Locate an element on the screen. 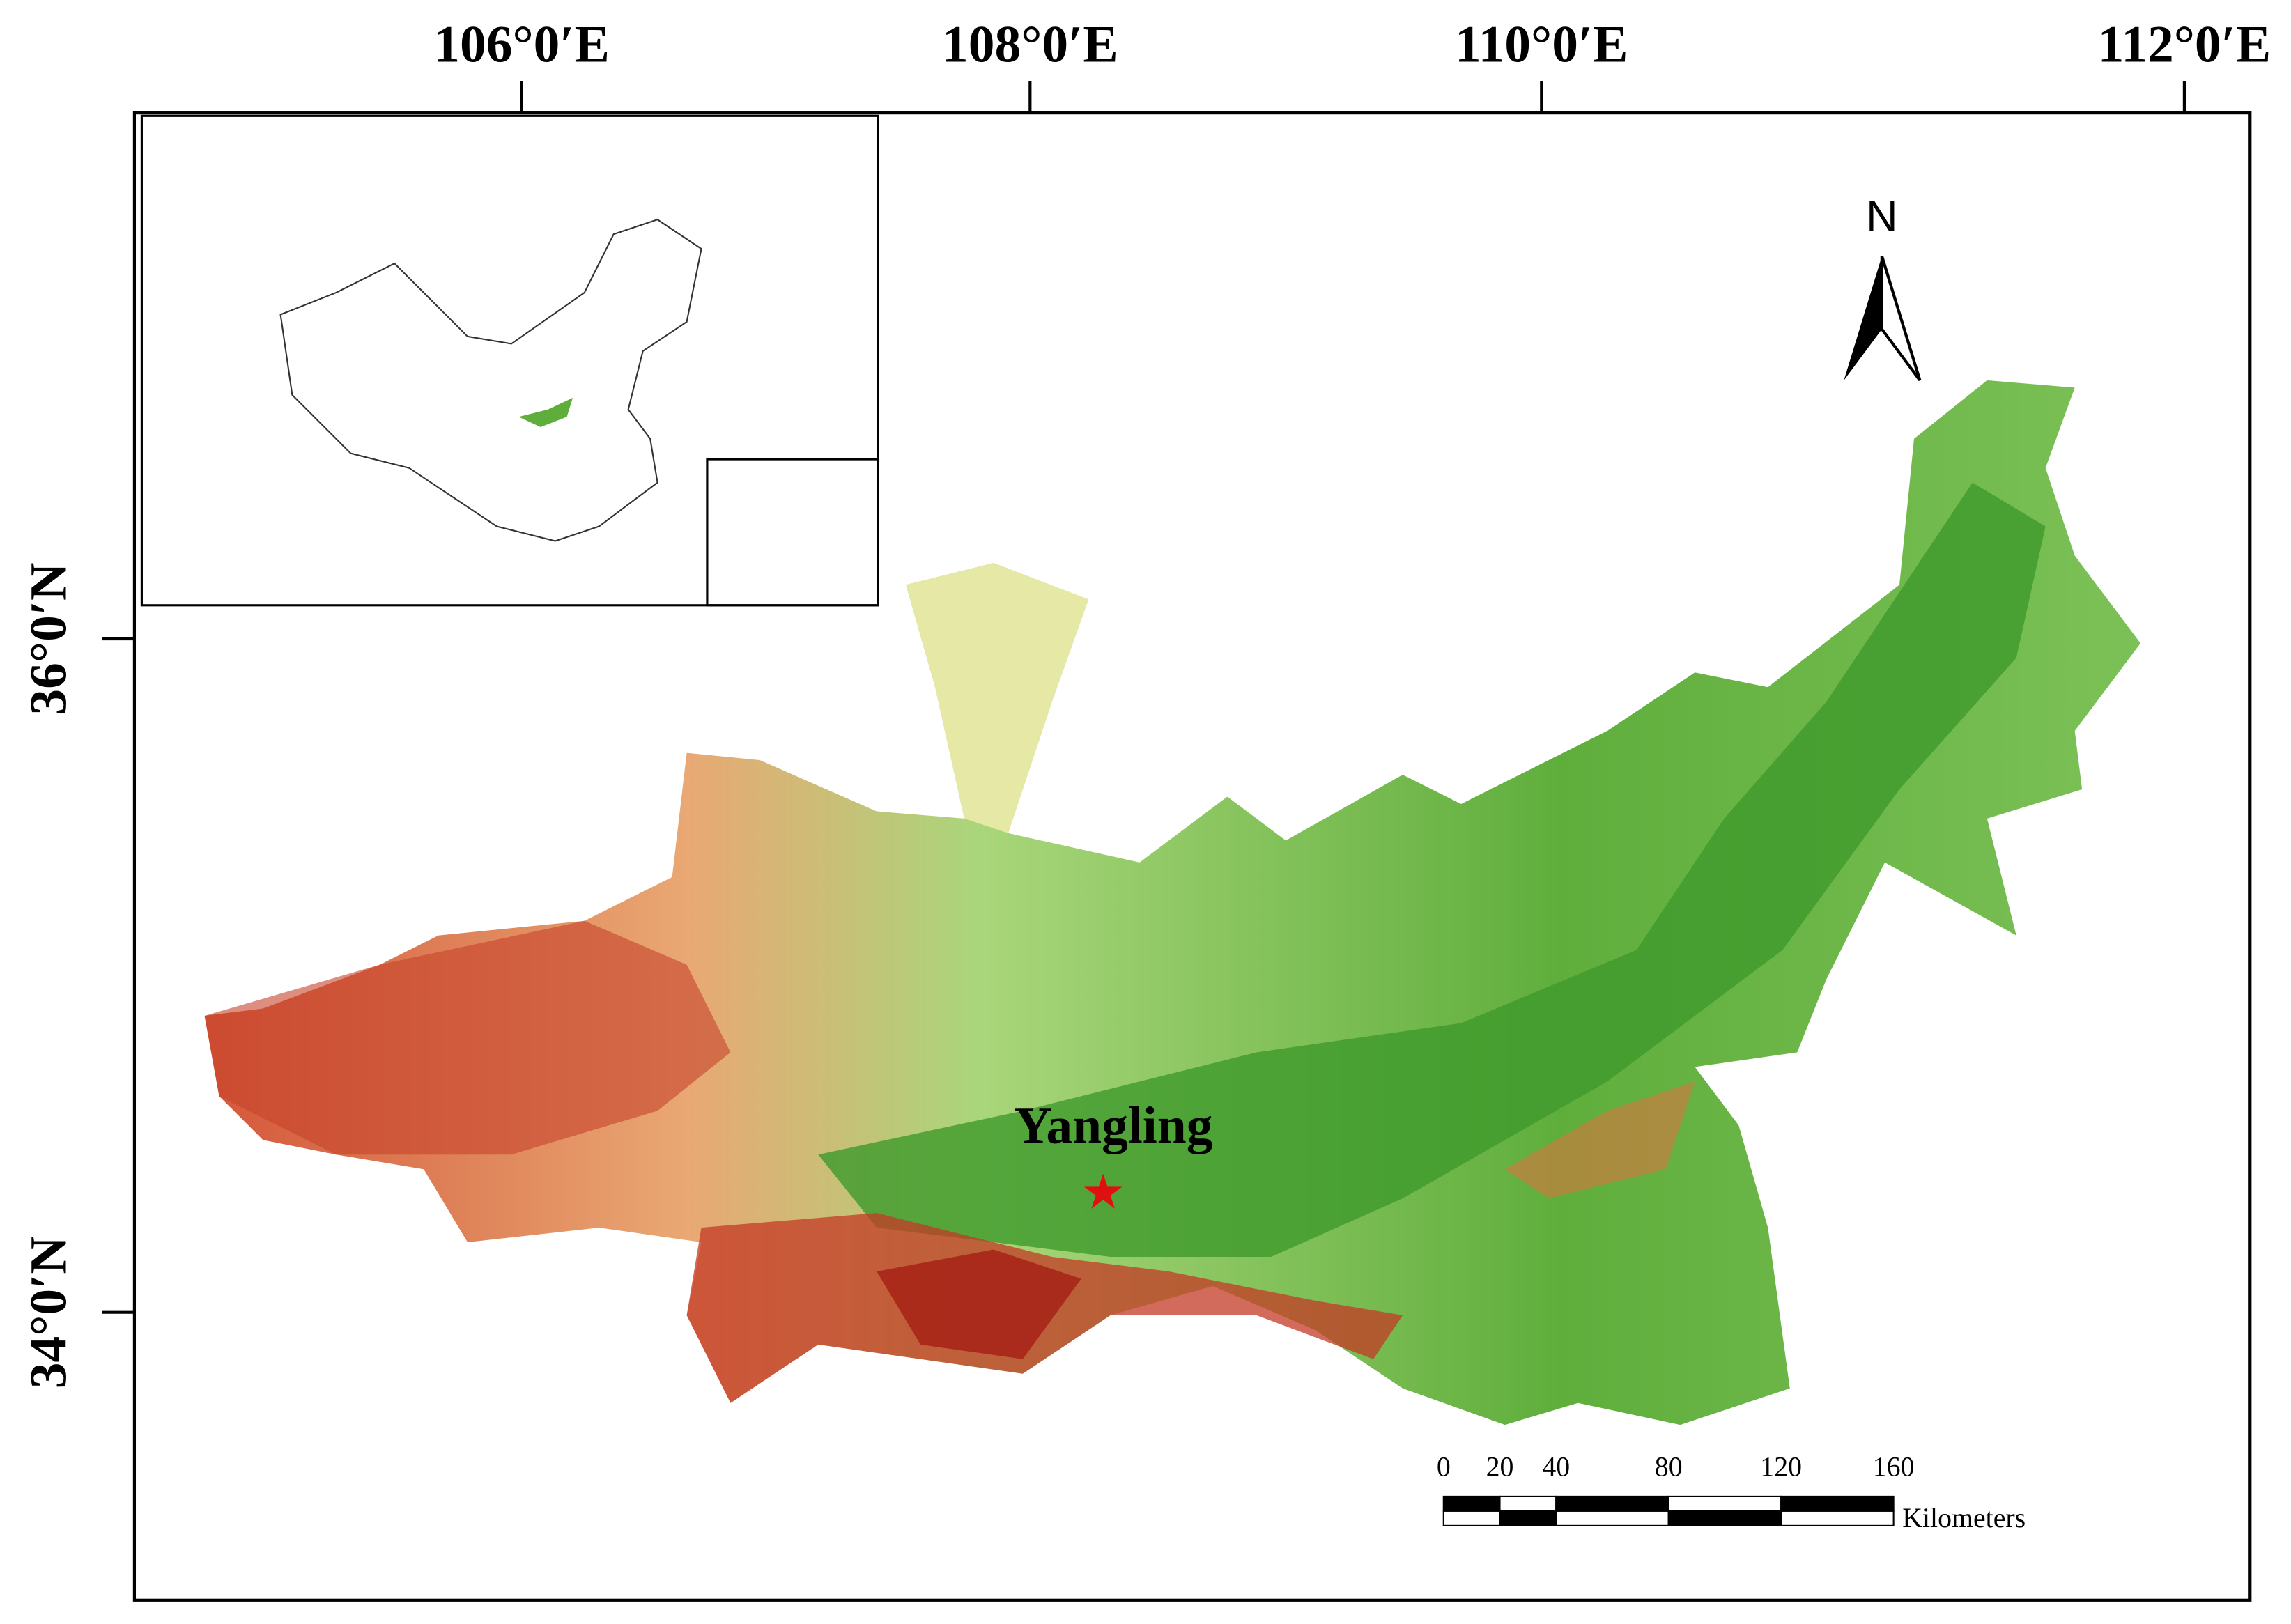 The image size is (2291, 1624). latitude-label: 36°0′N is located at coordinates (48, 638).